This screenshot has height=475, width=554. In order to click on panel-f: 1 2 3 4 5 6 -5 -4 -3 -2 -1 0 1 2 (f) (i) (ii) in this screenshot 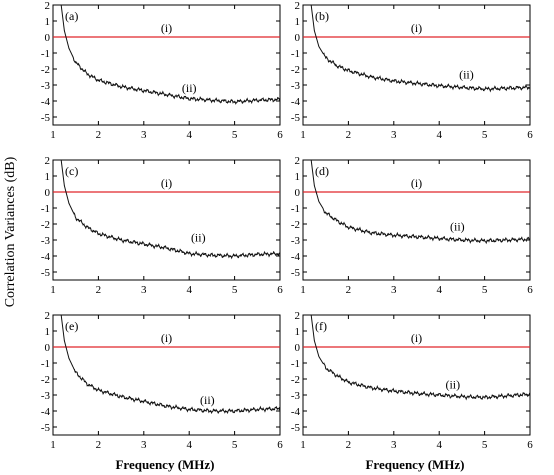, I will do `click(412, 380)`.